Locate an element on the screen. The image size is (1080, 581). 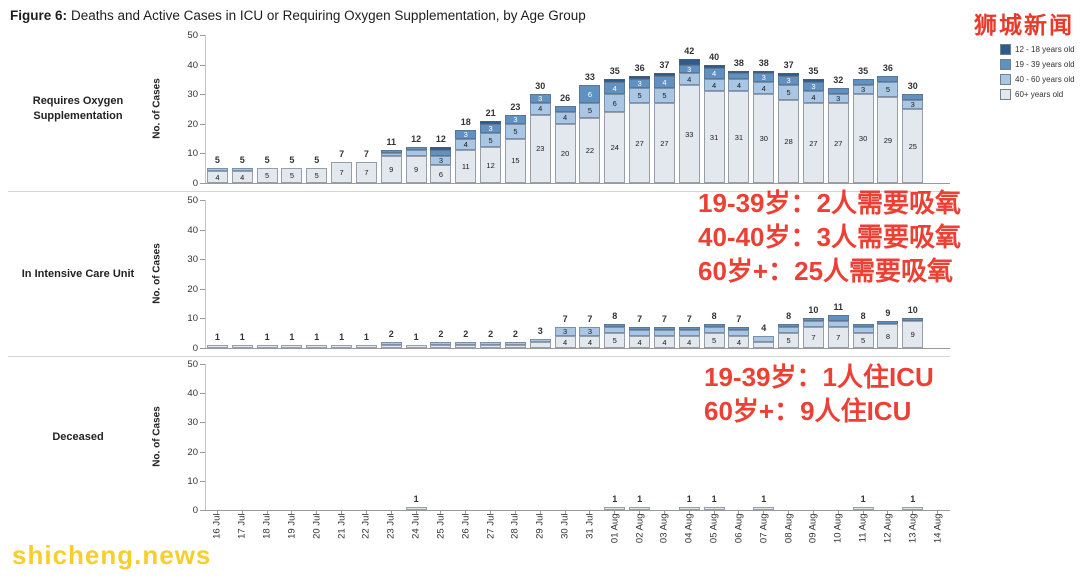
bar-total-label: 38 is located at coordinates (763, 62).